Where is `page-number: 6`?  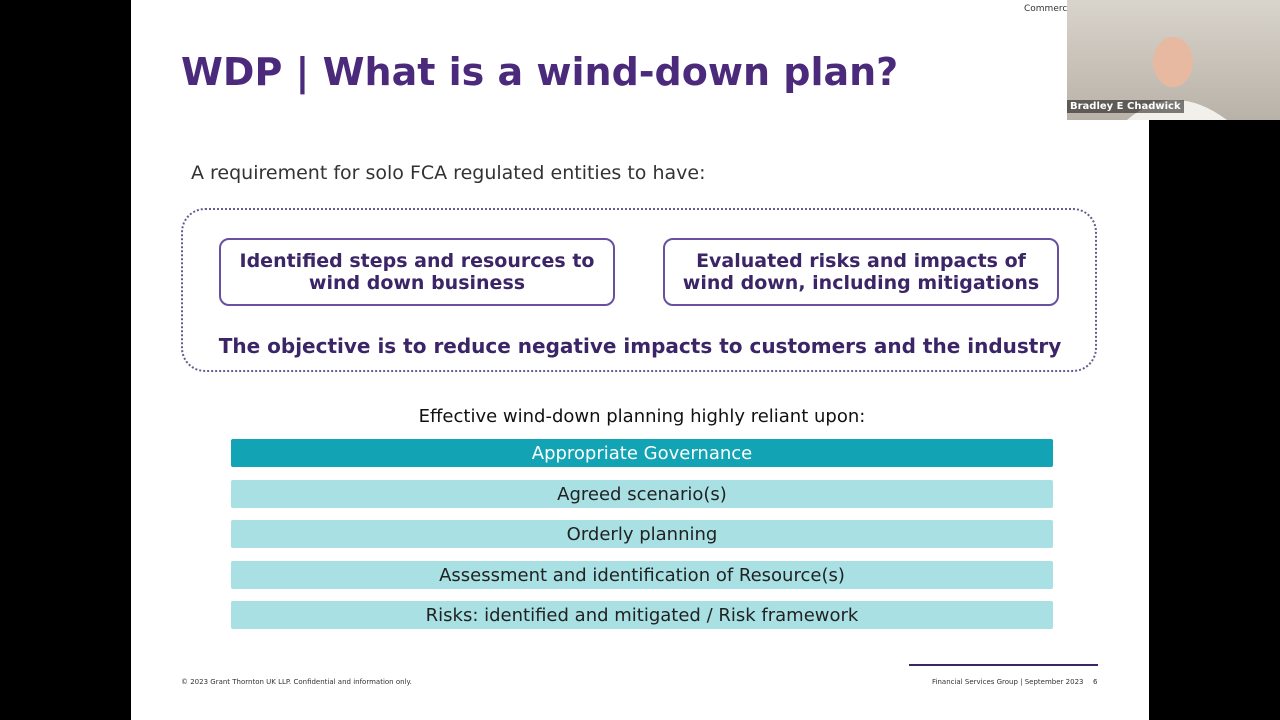 page-number: 6 is located at coordinates (1095, 682).